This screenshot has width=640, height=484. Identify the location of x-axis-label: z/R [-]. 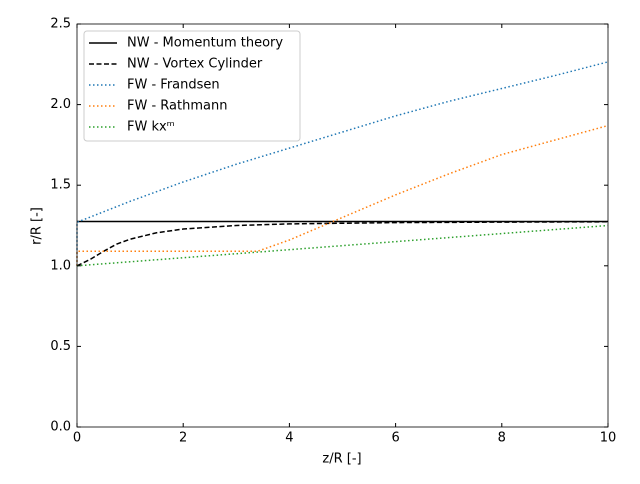
(341, 459).